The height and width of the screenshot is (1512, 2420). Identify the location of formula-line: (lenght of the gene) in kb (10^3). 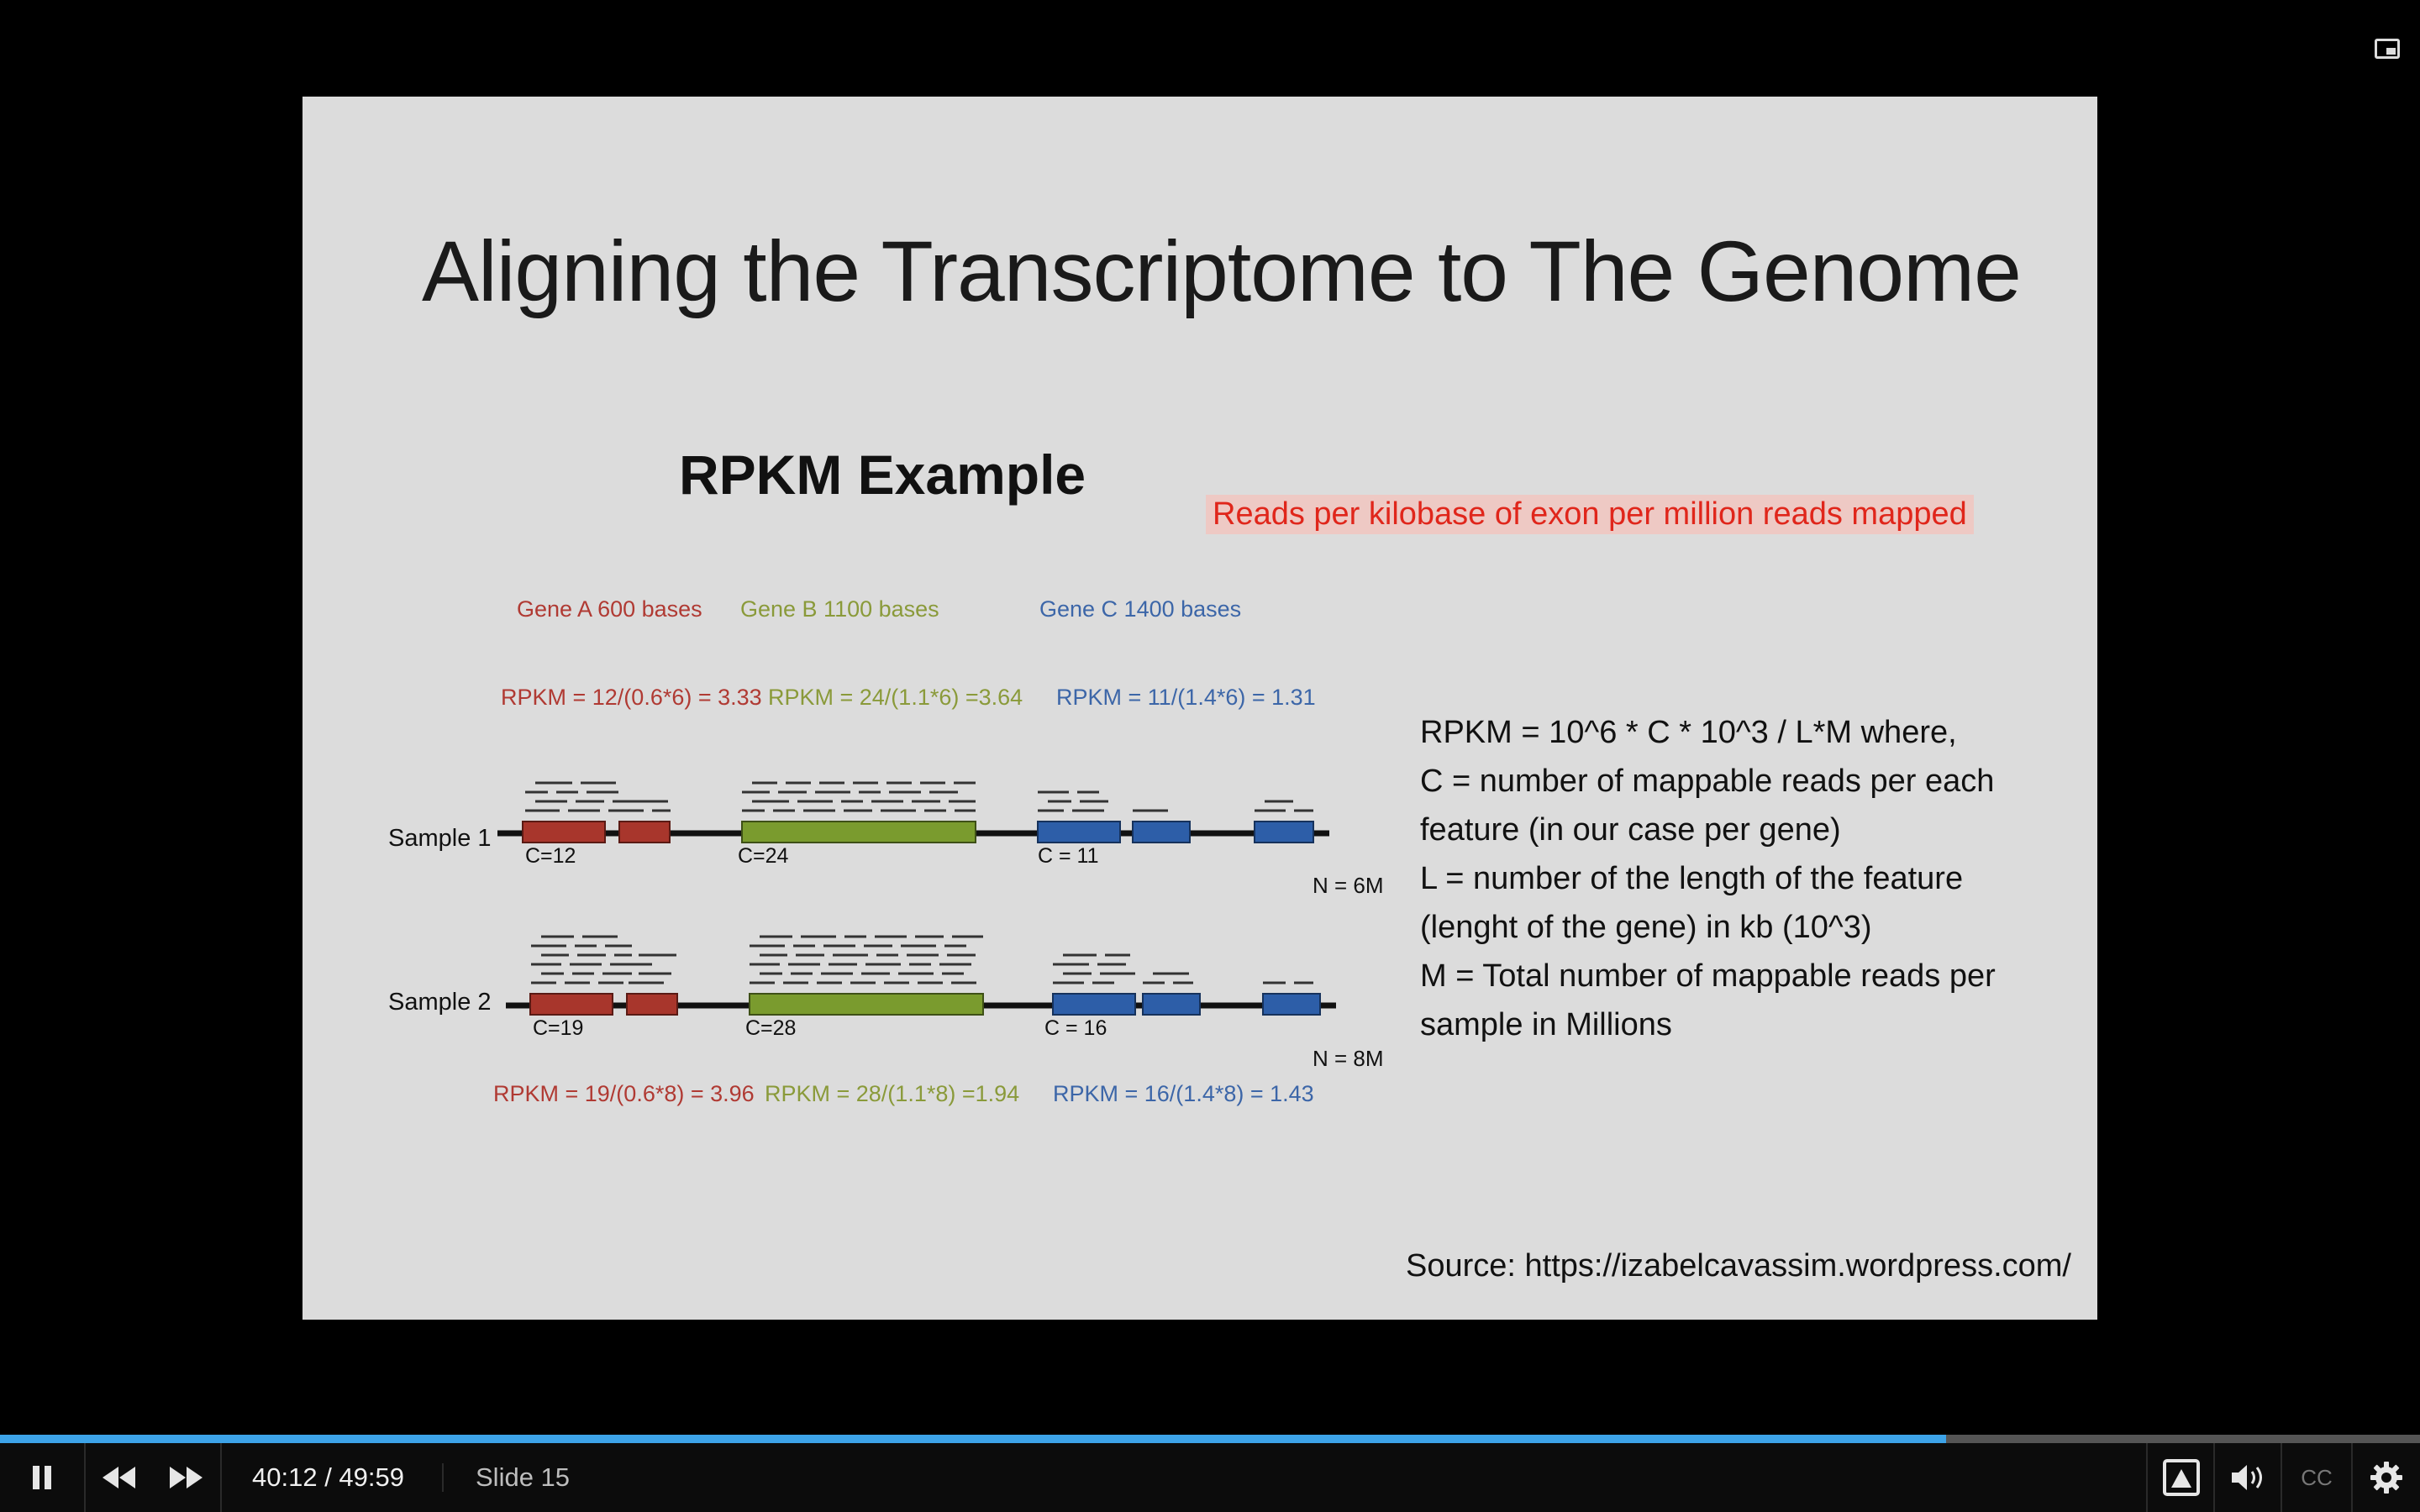
(1646, 927).